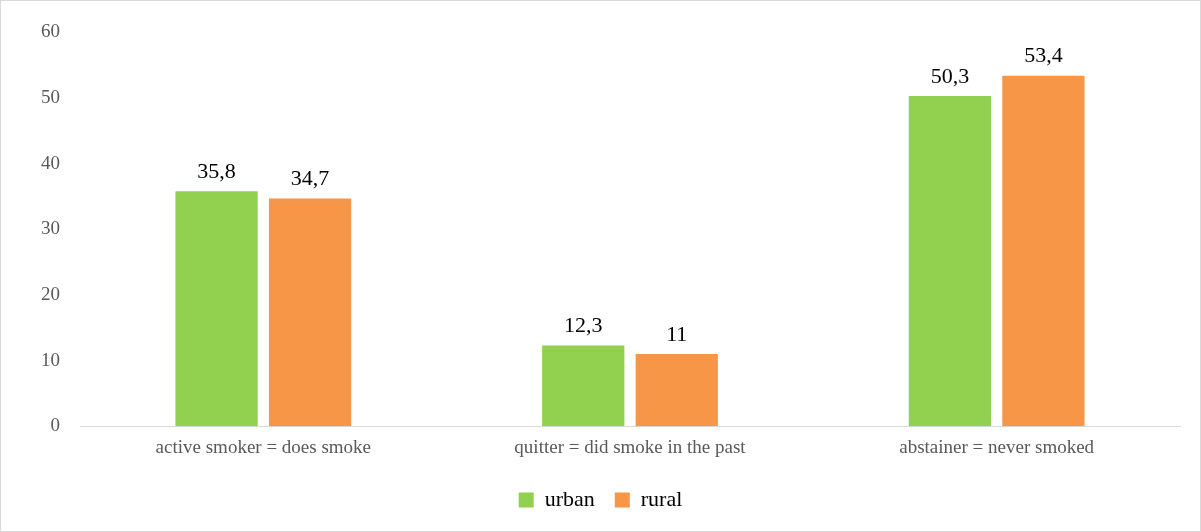  What do you see at coordinates (1043, 55) in the screenshot?
I see `data-label: 53,4` at bounding box center [1043, 55].